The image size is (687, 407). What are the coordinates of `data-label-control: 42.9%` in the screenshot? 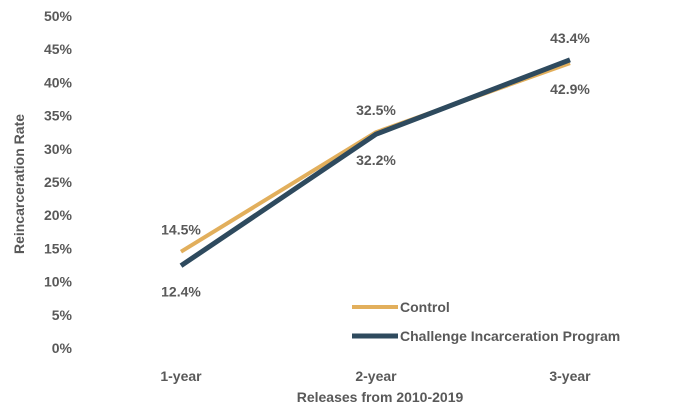 It's located at (570, 89).